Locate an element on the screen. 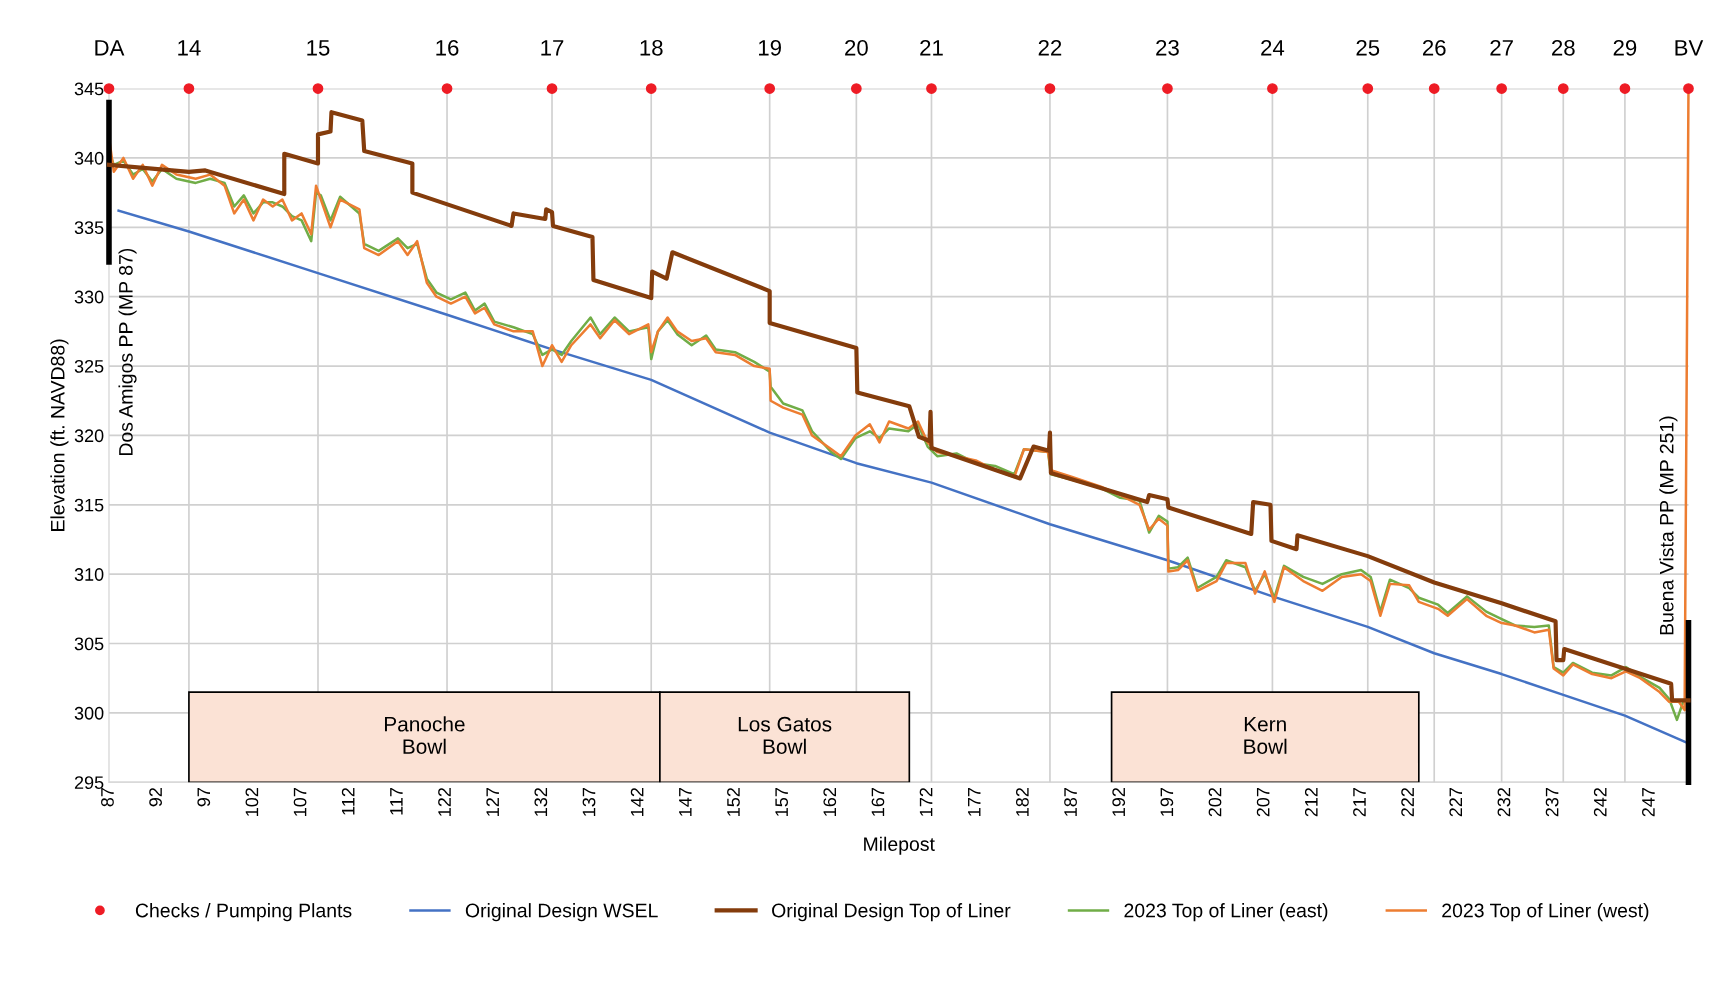 This screenshot has height=984, width=1730. x-tick-label: 122 is located at coordinates (444, 802).